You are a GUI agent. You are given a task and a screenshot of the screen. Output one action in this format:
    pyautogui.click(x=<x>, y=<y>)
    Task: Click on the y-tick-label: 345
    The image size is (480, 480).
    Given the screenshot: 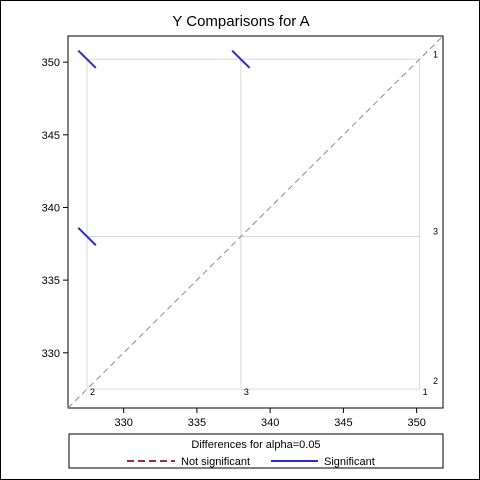 What is the action you would take?
    pyautogui.click(x=51, y=136)
    